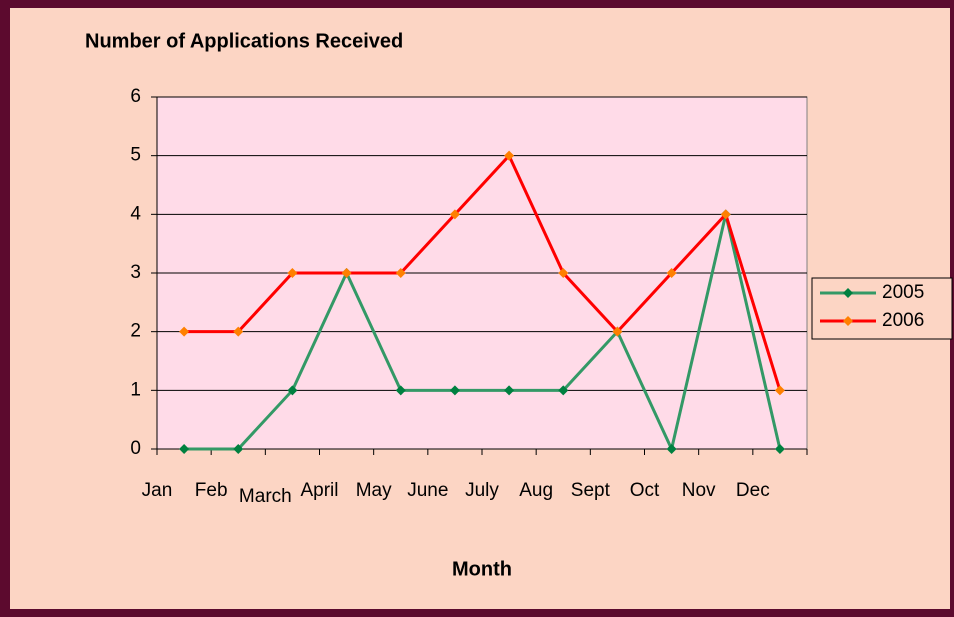 The height and width of the screenshot is (617, 954). What do you see at coordinates (374, 490) in the screenshot?
I see `x-tick-label: May` at bounding box center [374, 490].